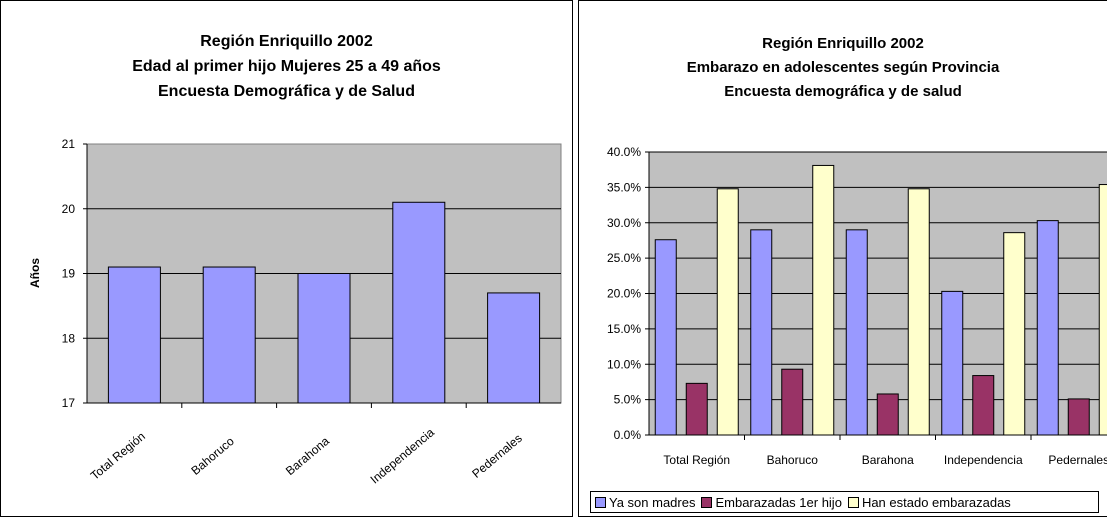 The width and height of the screenshot is (1107, 518). I want to click on bar-bahoruco, so click(229, 335).